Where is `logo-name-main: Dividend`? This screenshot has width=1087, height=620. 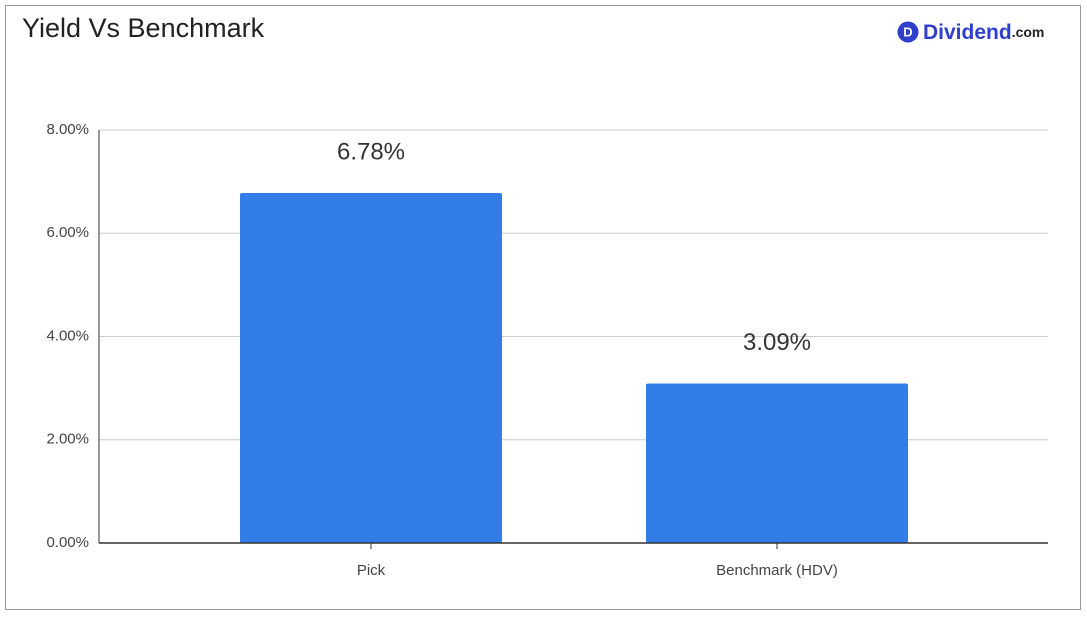 logo-name-main: Dividend is located at coordinates (967, 32).